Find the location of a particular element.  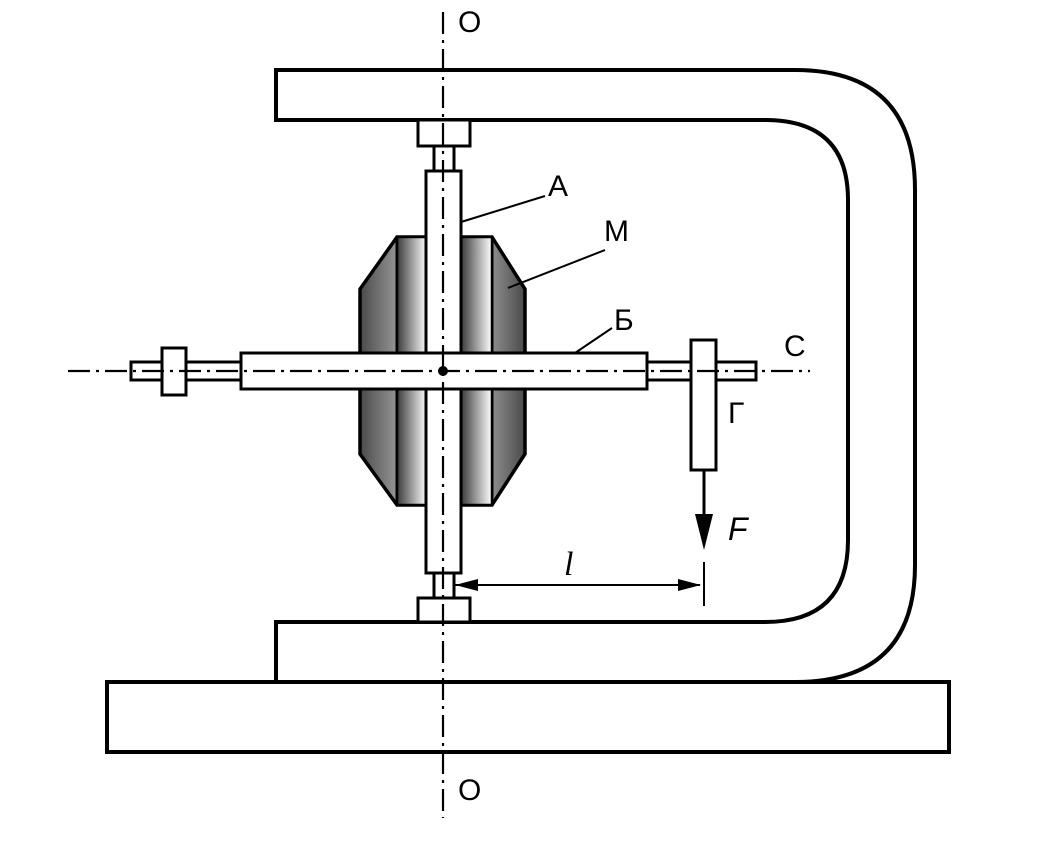

leader-line-a is located at coordinates (503, 209).